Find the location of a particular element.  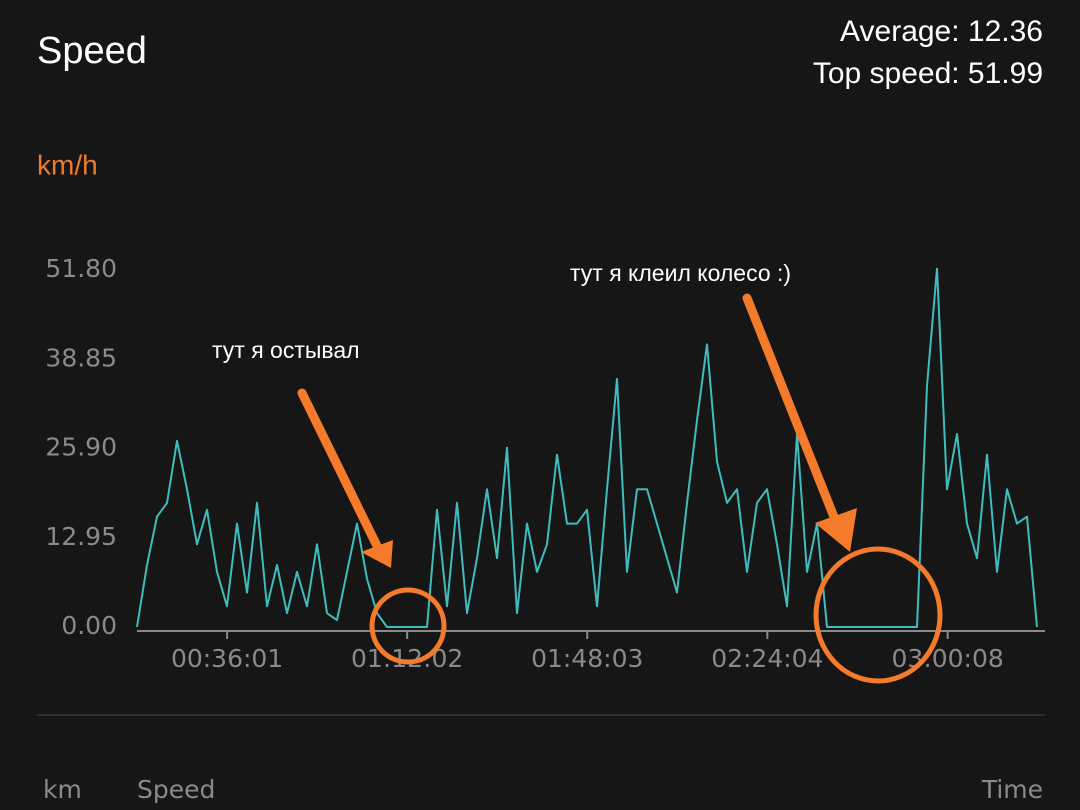

x-tick-label: 03:00:08 is located at coordinates (948, 658).